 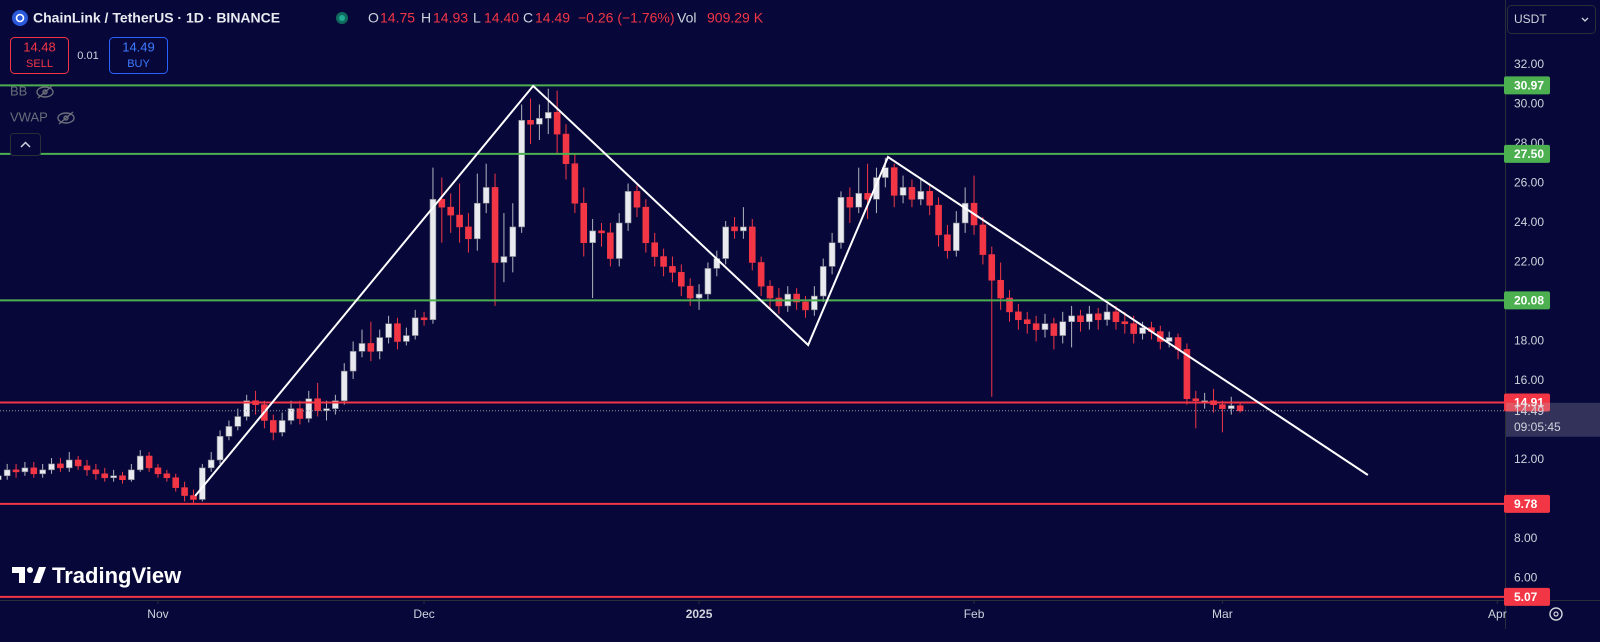 What do you see at coordinates (18, 90) in the screenshot?
I see `indicator-name: BB` at bounding box center [18, 90].